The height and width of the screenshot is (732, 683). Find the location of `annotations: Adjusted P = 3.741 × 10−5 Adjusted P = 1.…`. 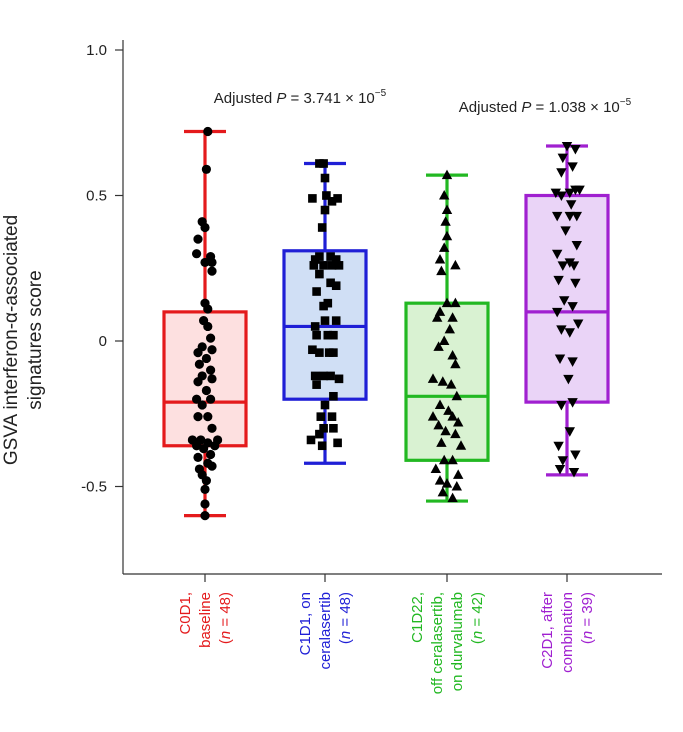

annotations: Adjusted P = 3.741 × 10−5 Adjusted P = 1.… is located at coordinates (423, 102).